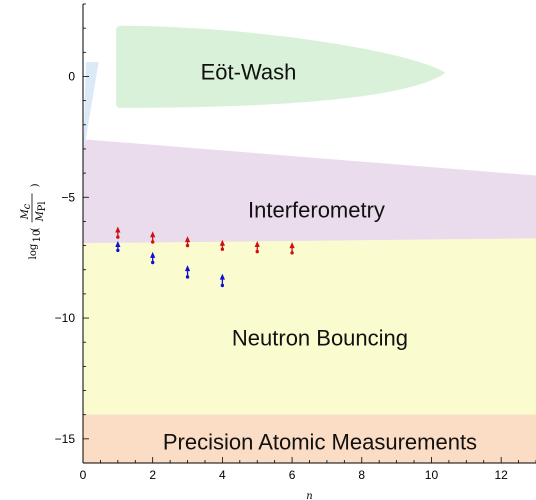 The height and width of the screenshot is (500, 536). I want to click on y-axis-title-num: M, so click(25, 214).